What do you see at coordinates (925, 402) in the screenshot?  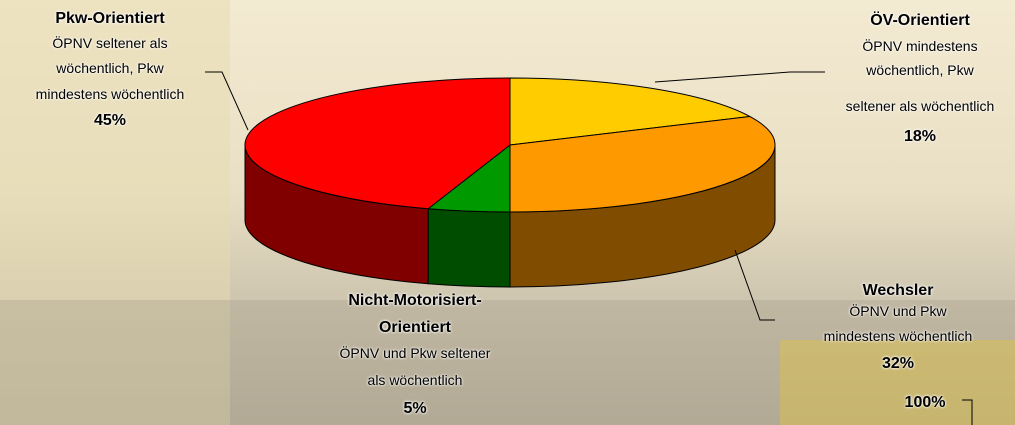 I see `total-label: 100%` at bounding box center [925, 402].